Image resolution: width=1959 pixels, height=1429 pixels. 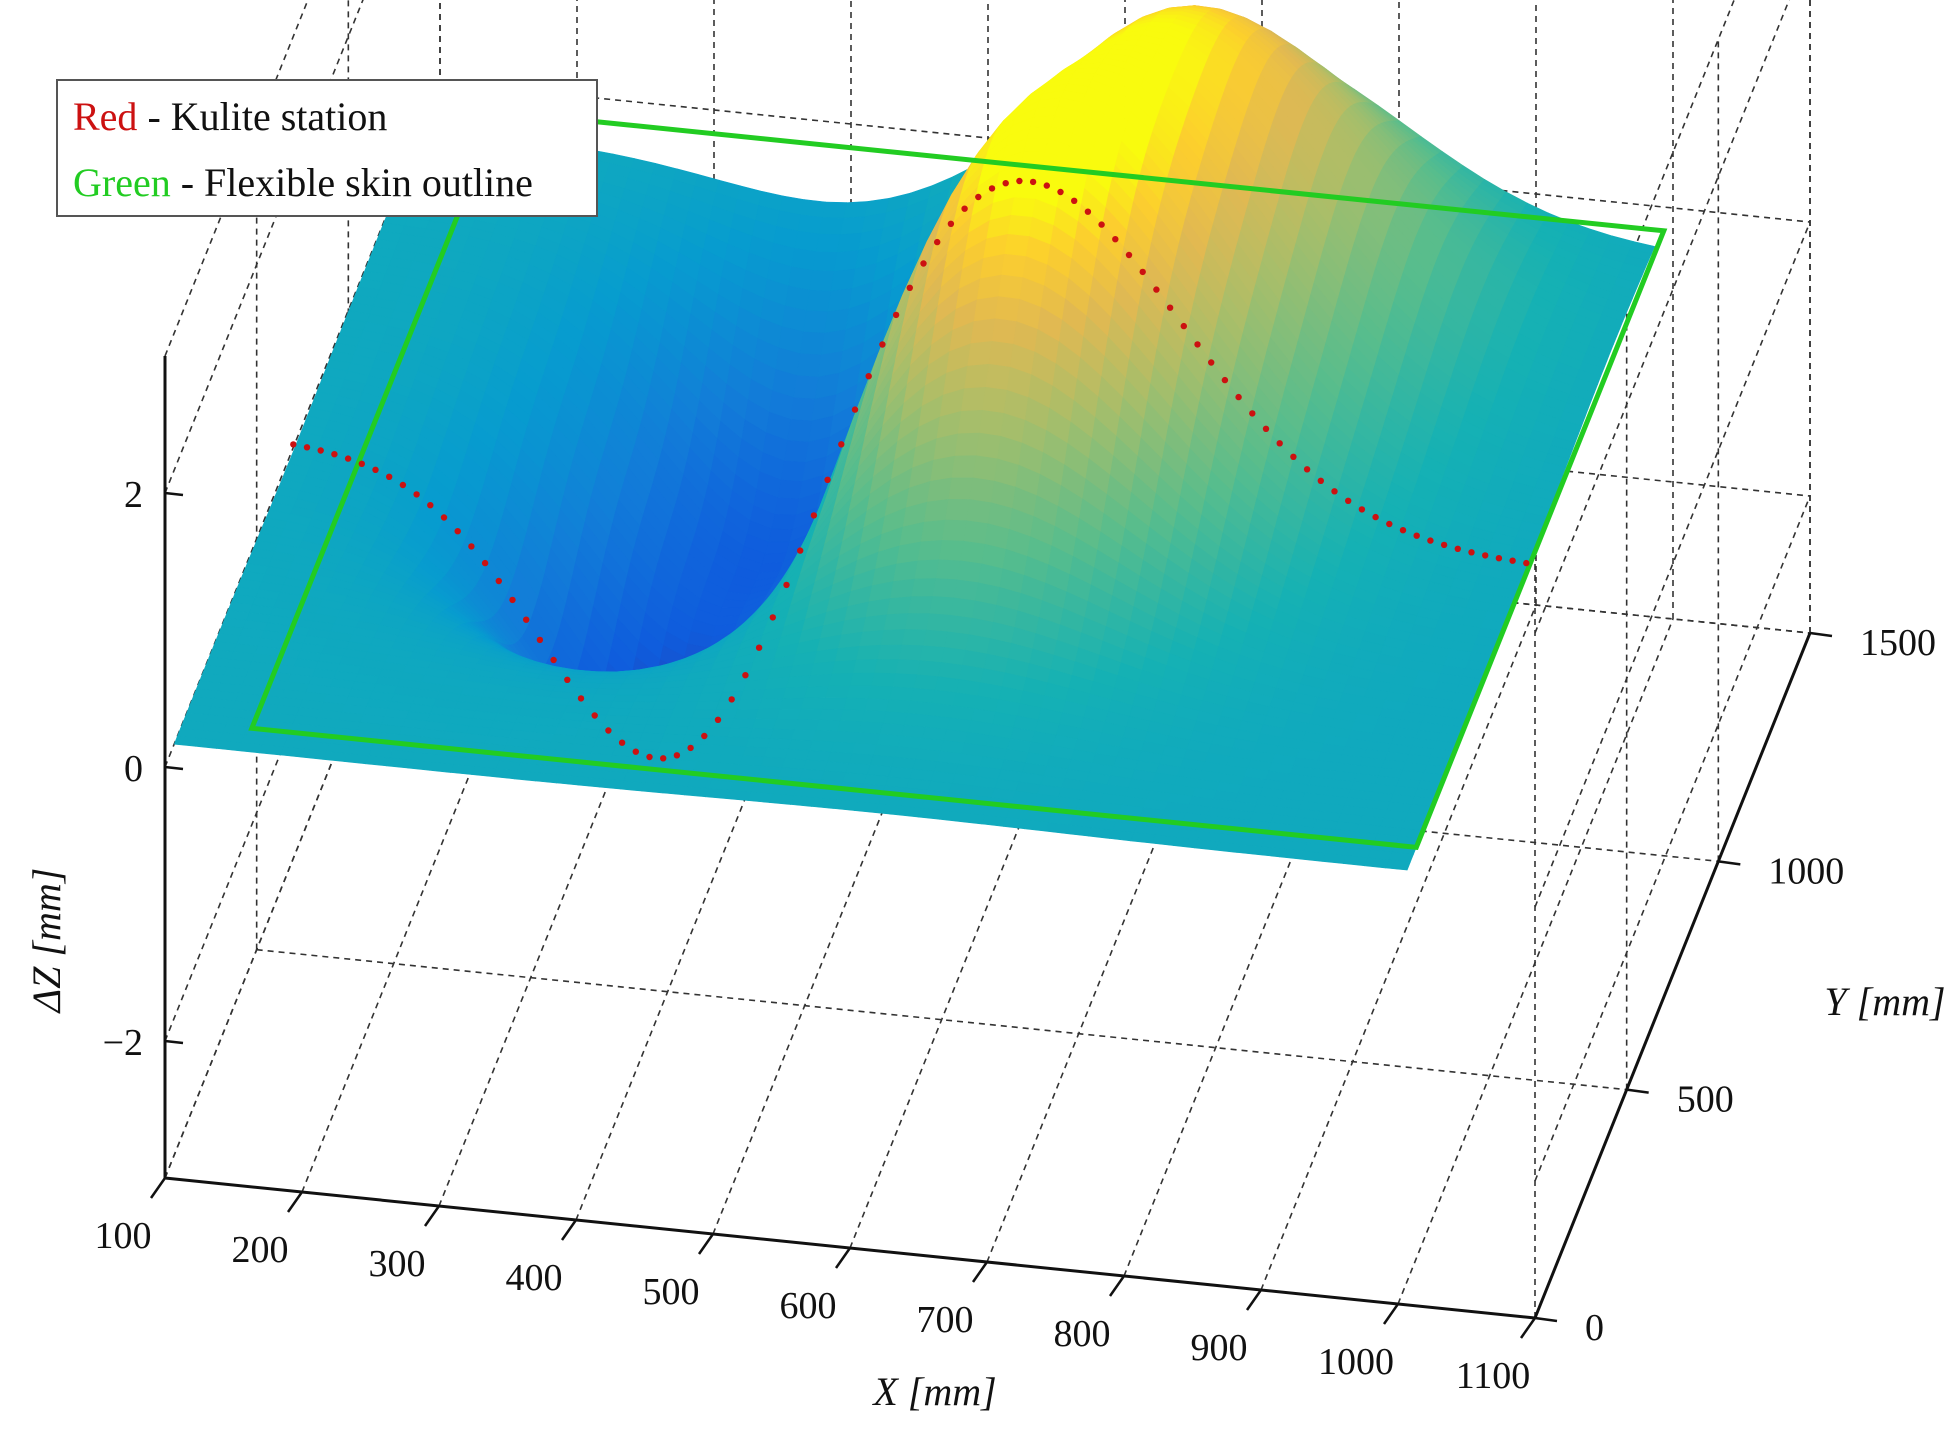 I want to click on y-tick-label: 1000, so click(x=1806, y=871).